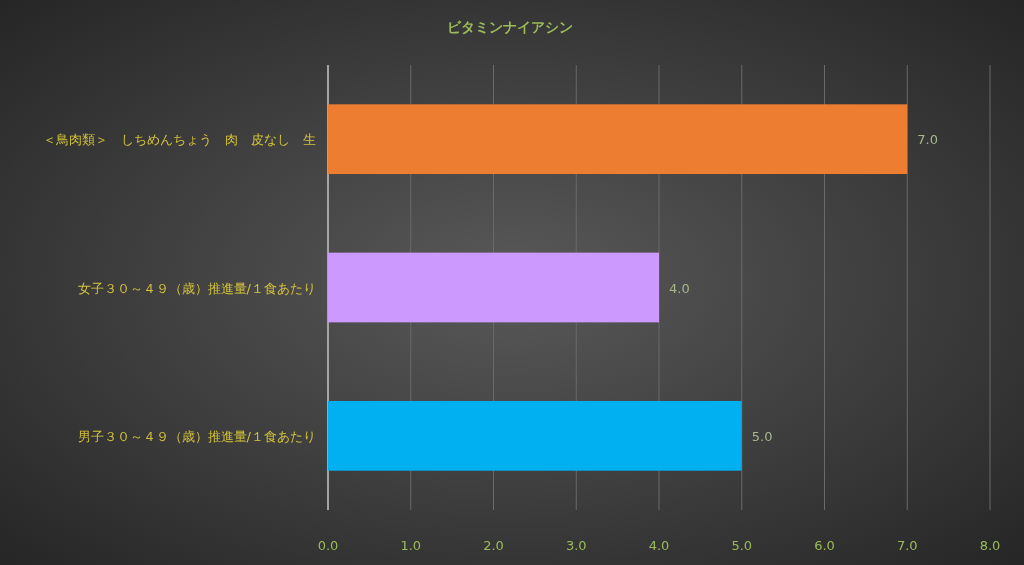 The height and width of the screenshot is (565, 1024). What do you see at coordinates (510, 27) in the screenshot?
I see `chart-title: ビタミンナイアシン` at bounding box center [510, 27].